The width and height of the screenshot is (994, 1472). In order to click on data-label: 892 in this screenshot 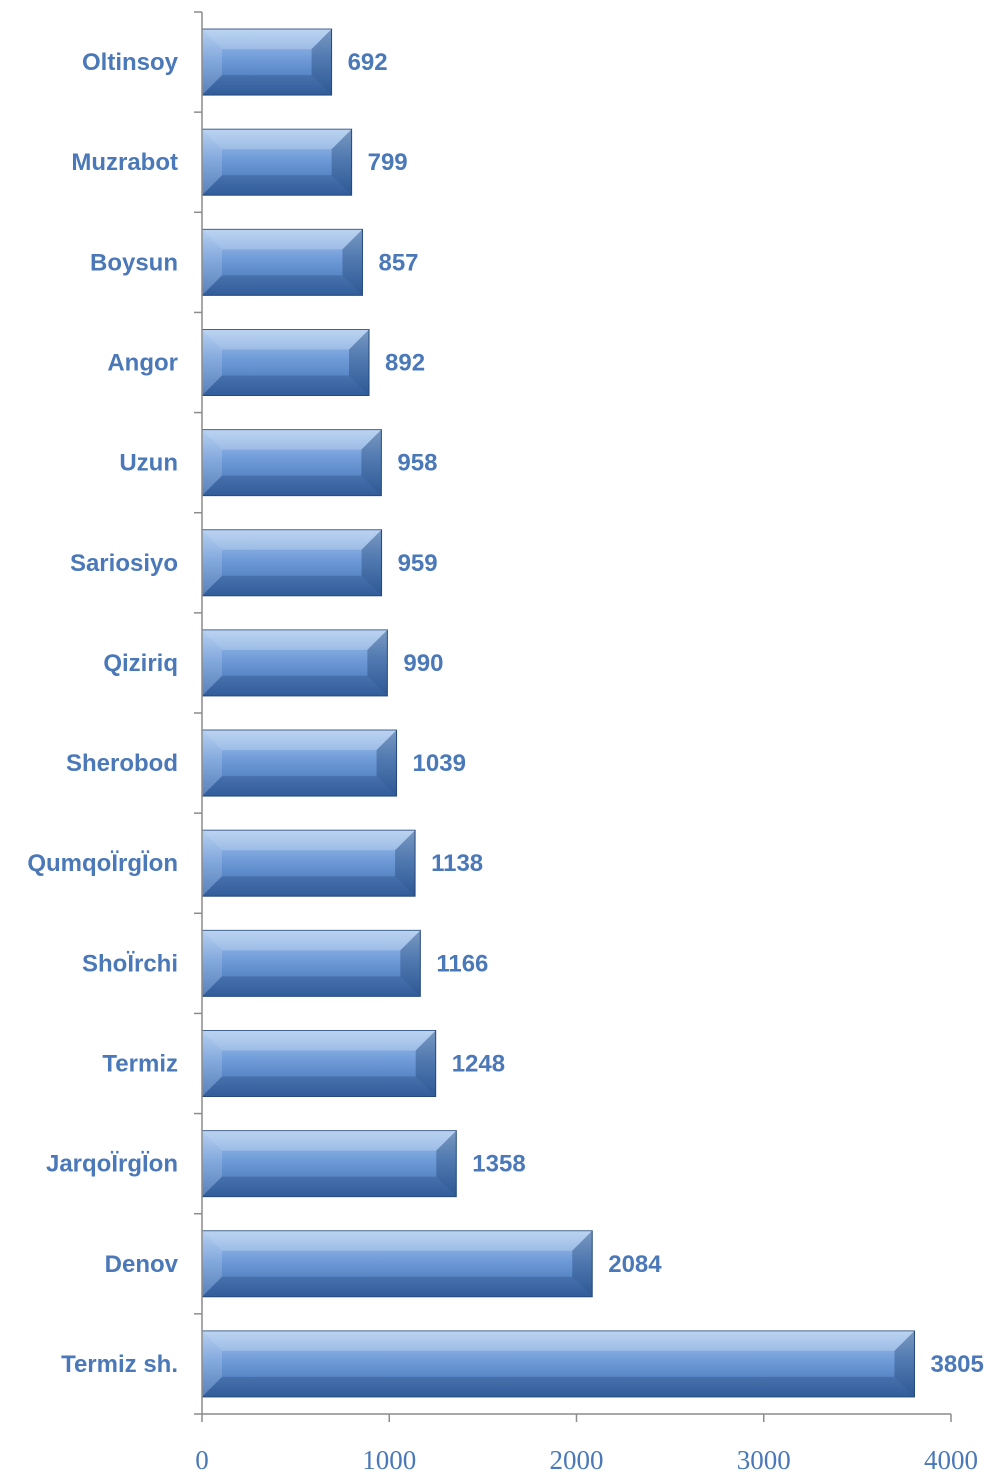, I will do `click(405, 363)`.